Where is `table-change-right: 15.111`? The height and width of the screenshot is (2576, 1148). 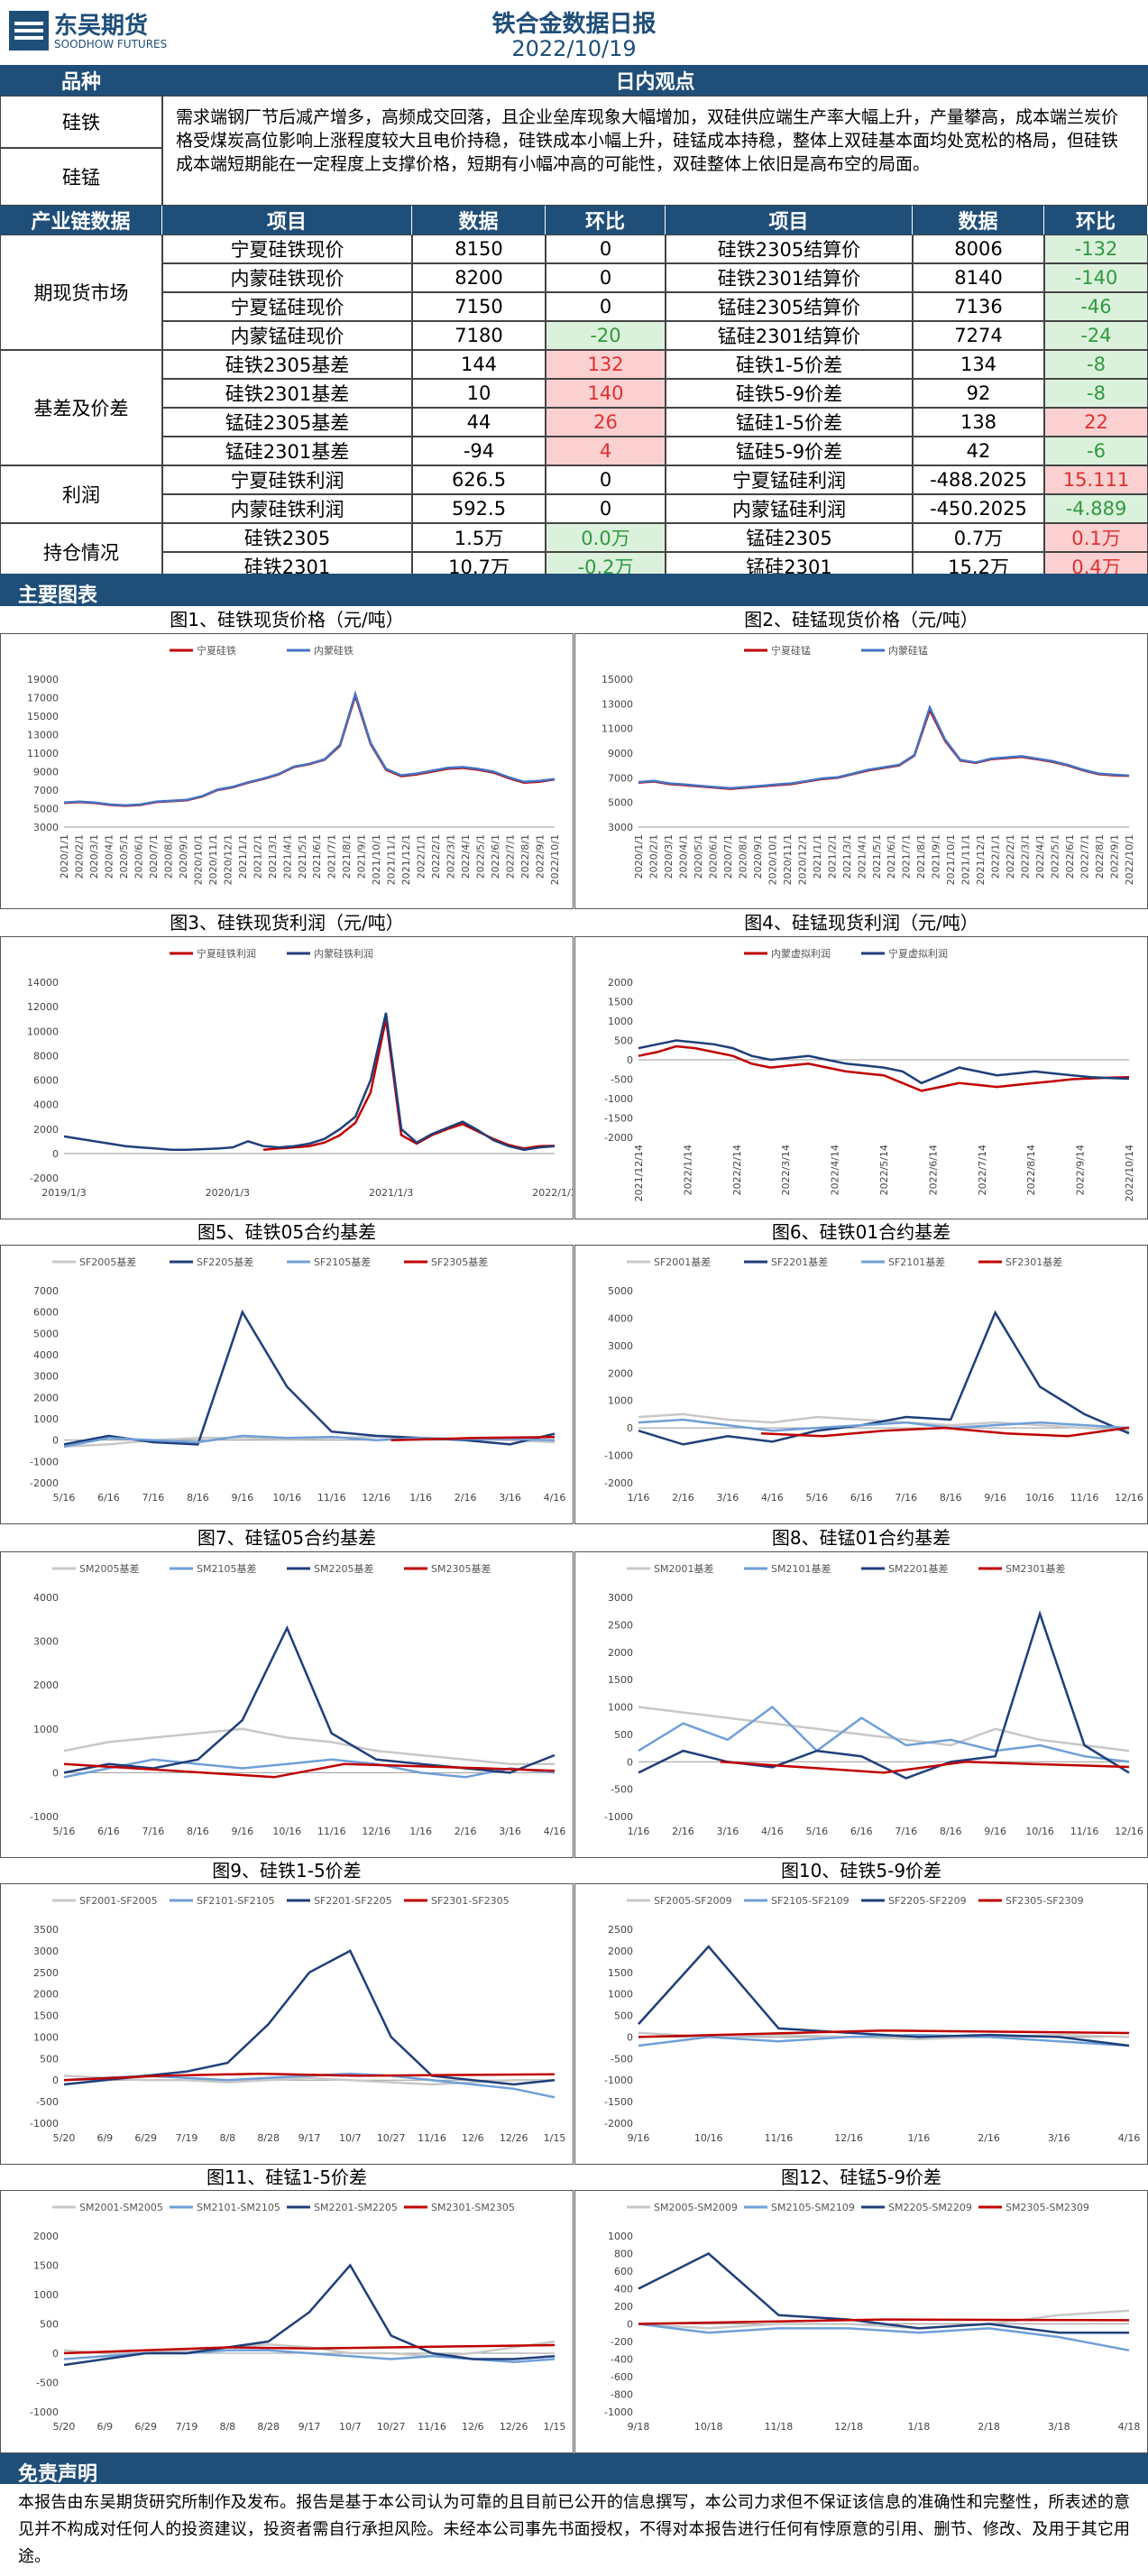
table-change-right: 15.111 is located at coordinates (1096, 480).